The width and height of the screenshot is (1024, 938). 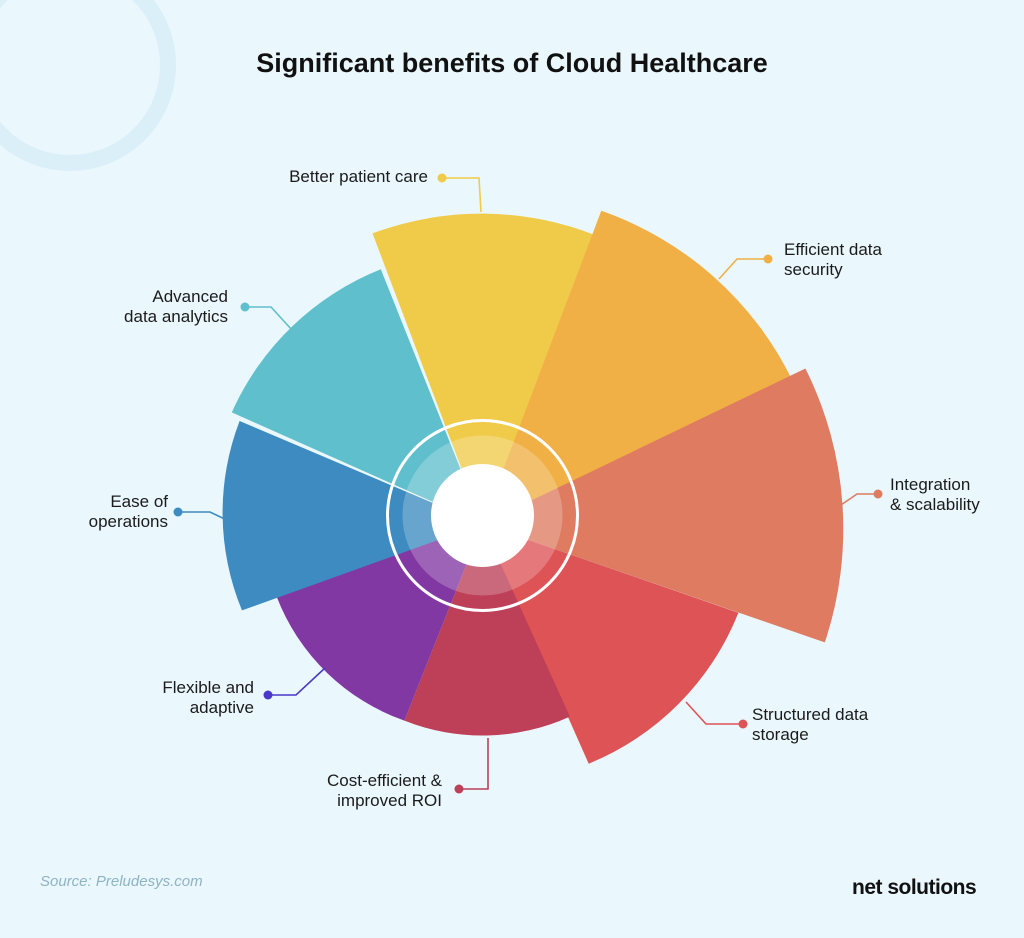 What do you see at coordinates (208, 697) in the screenshot?
I see `label-flexible-adaptive: Flexible and adaptive` at bounding box center [208, 697].